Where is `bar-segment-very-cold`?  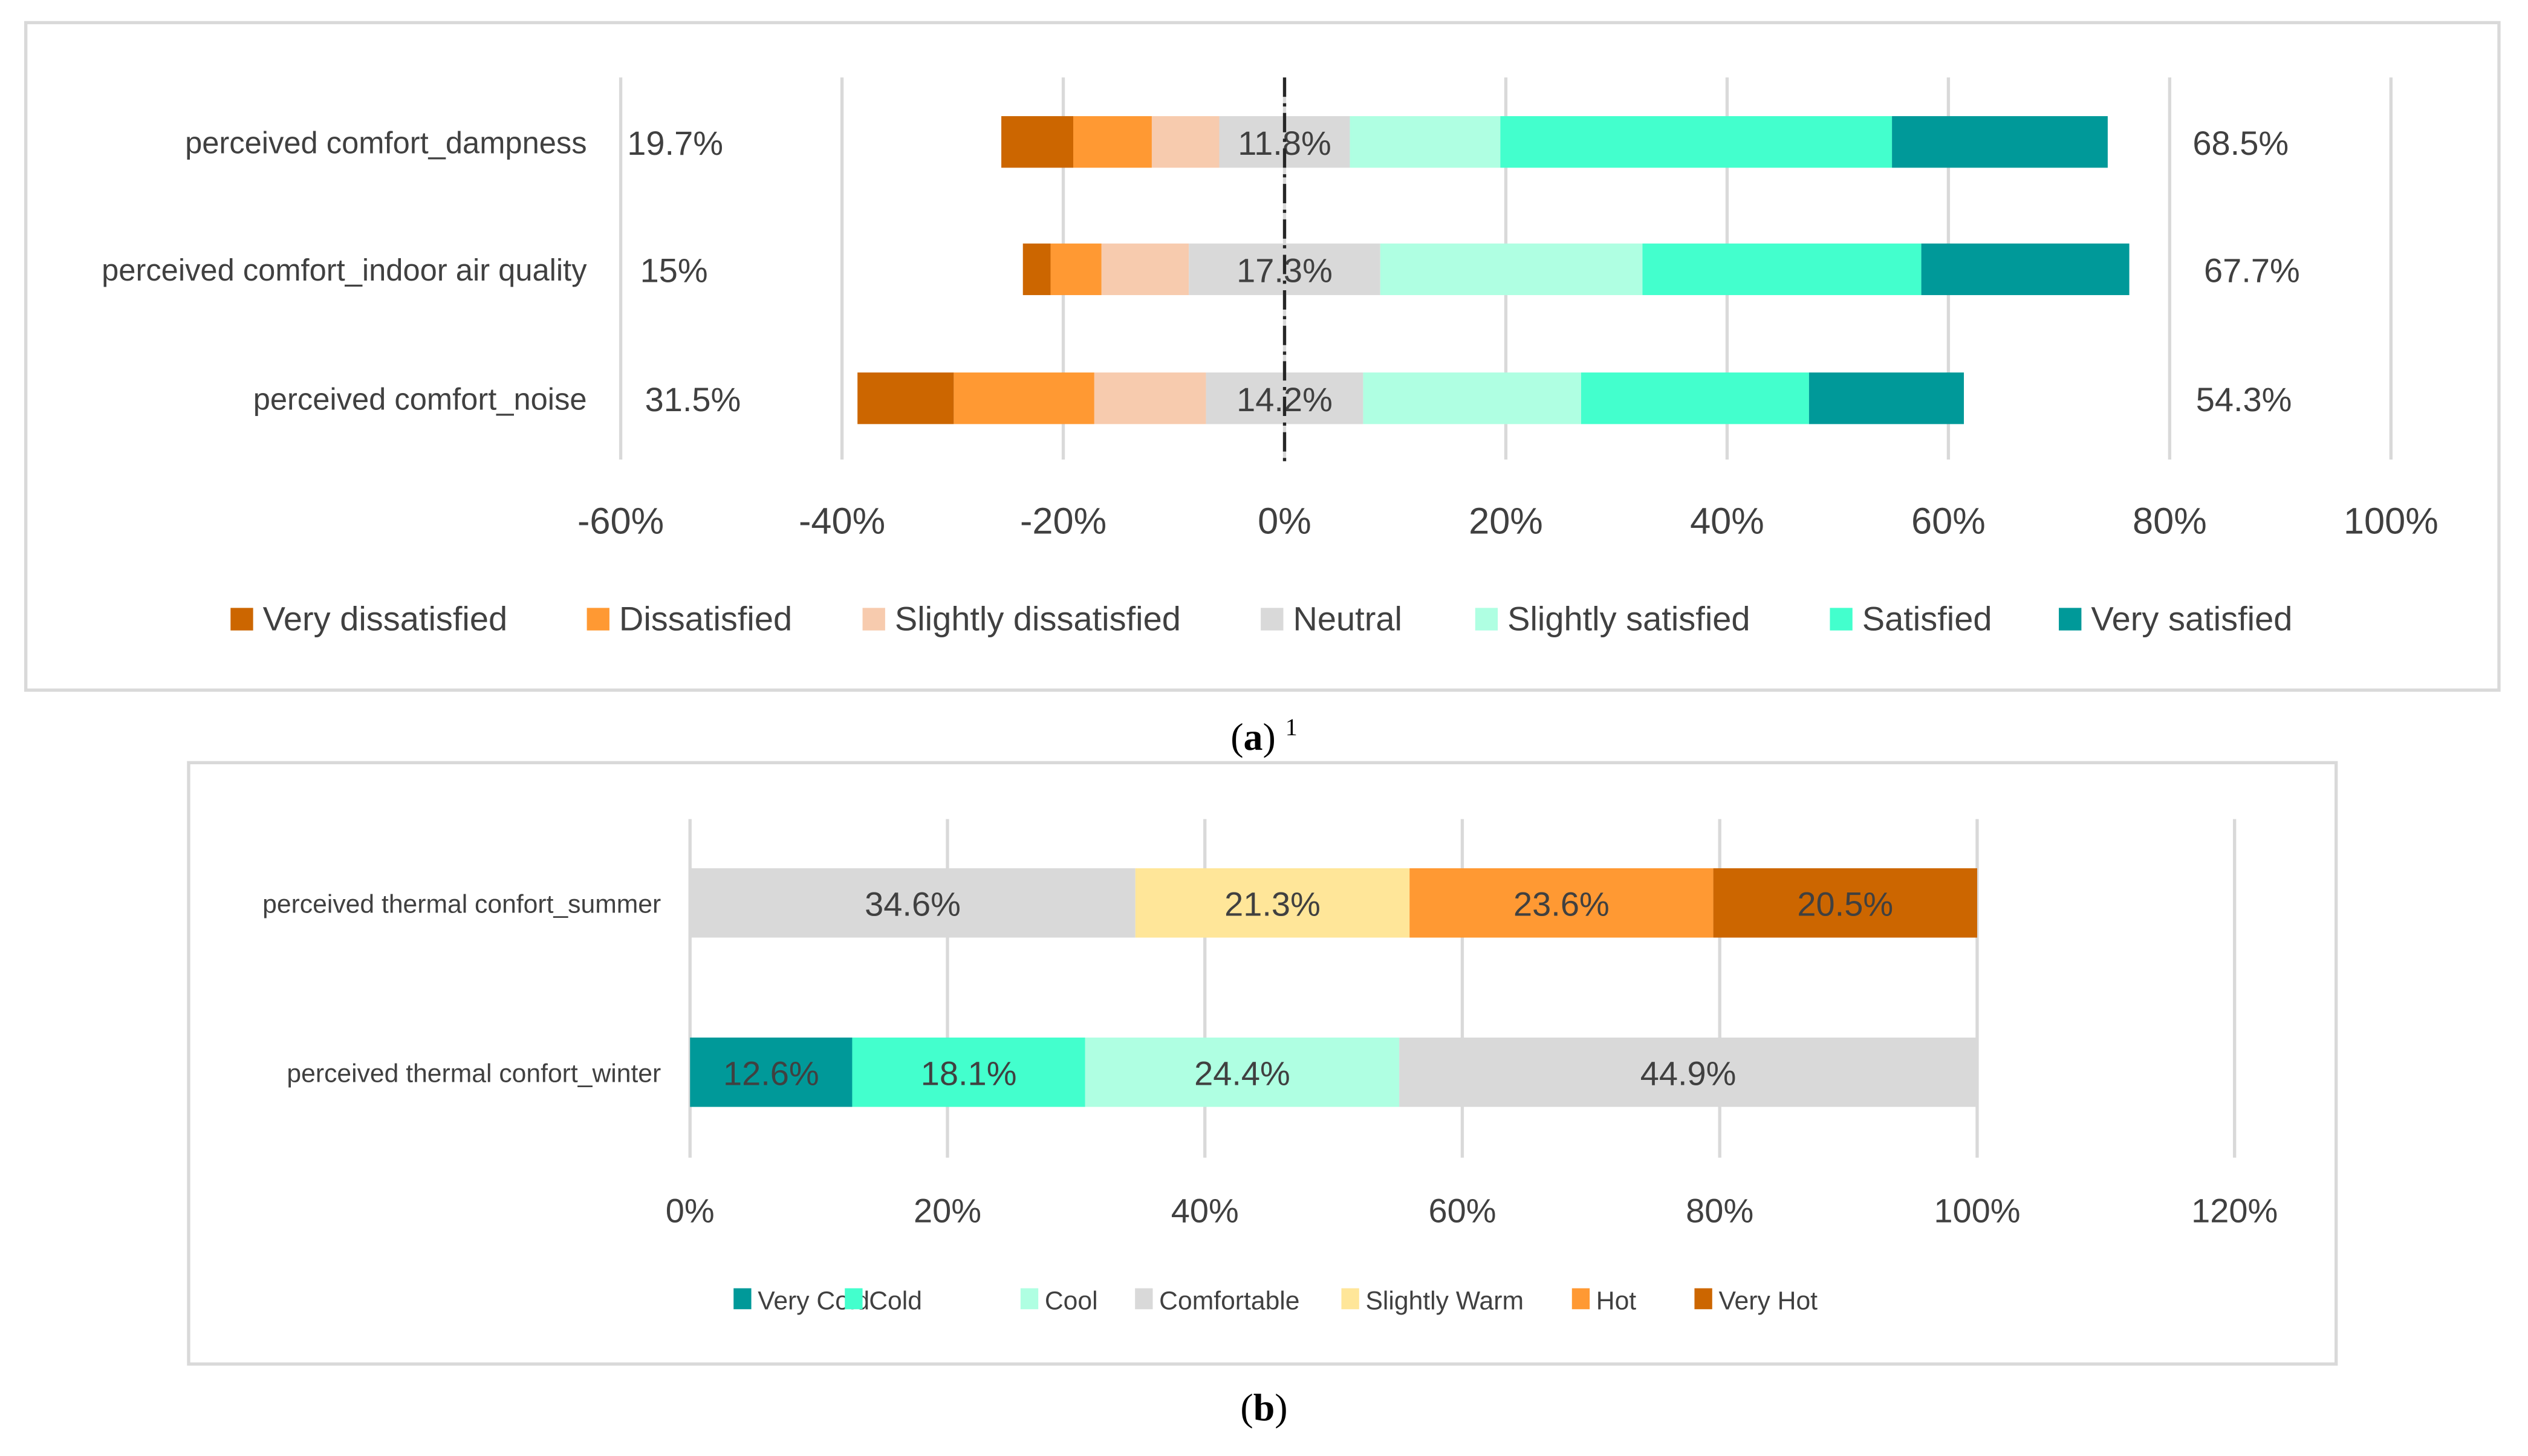
bar-segment-very-cold is located at coordinates (771, 1072).